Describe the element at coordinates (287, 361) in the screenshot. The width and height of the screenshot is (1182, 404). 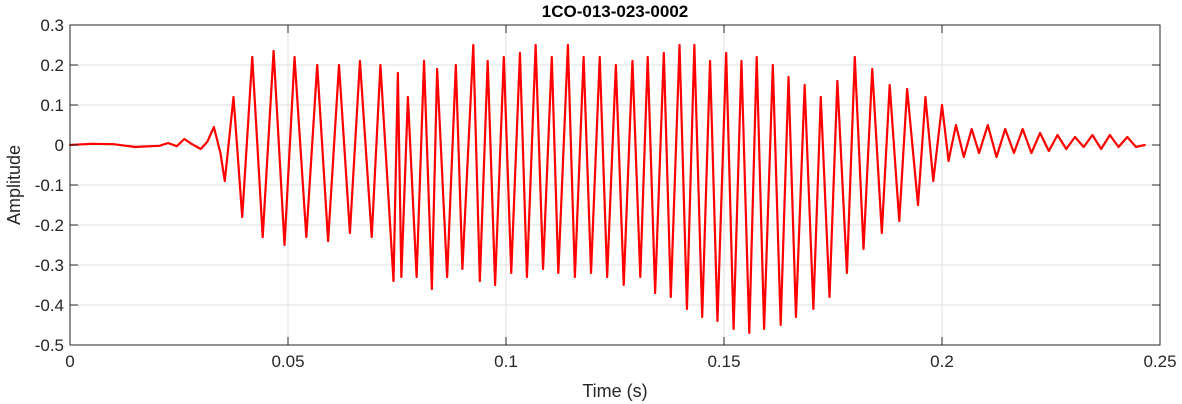
I see `x-tick-label: 0.05` at that location.